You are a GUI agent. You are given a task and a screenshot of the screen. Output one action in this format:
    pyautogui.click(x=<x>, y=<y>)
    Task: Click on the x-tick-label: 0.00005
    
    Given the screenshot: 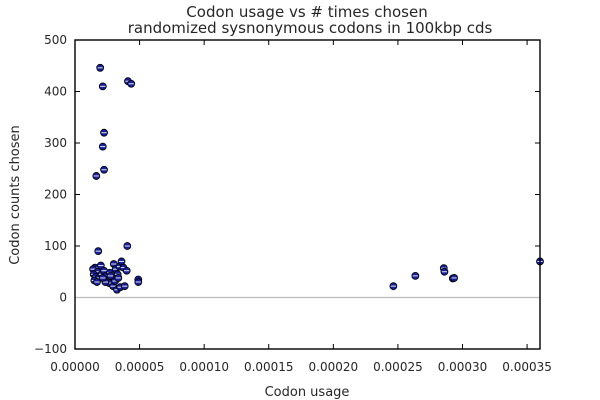 What is the action you would take?
    pyautogui.click(x=140, y=367)
    